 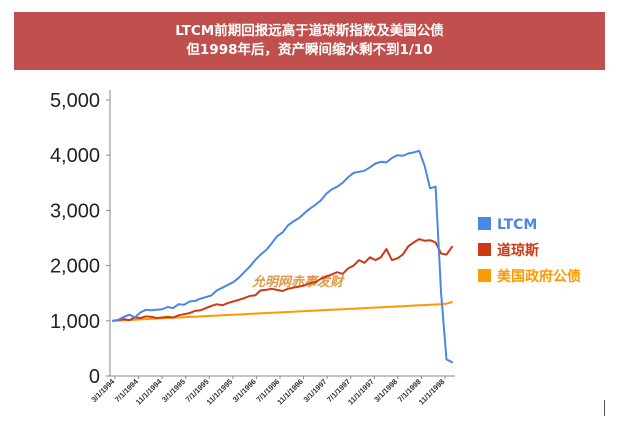 I want to click on y-tick-label: 0, so click(x=94, y=377).